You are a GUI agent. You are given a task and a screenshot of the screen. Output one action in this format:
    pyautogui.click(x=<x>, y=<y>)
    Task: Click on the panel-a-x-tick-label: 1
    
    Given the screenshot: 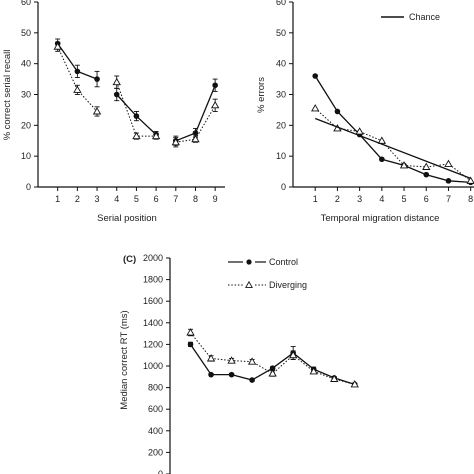 What is the action you would take?
    pyautogui.click(x=57, y=199)
    